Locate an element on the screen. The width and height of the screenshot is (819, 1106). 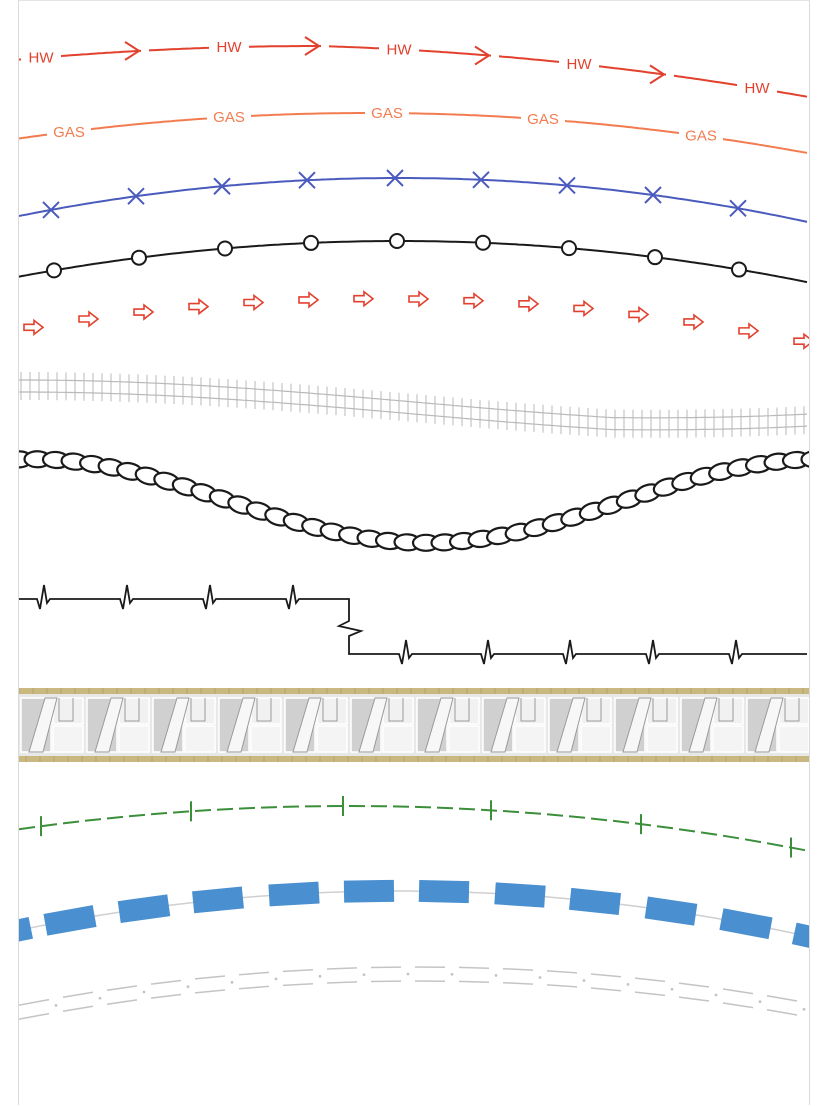
ghost-dash-bottom is located at coordinates (408, 1000).